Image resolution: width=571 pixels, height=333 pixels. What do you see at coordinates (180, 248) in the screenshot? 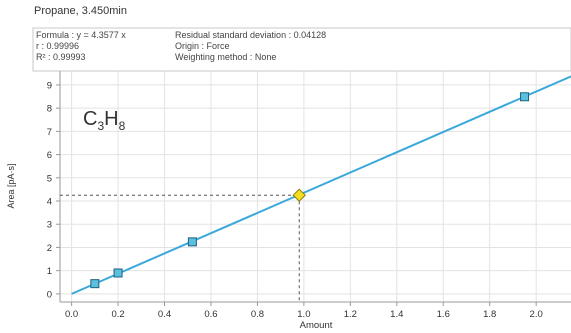
I see `guide-layer` at bounding box center [180, 248].